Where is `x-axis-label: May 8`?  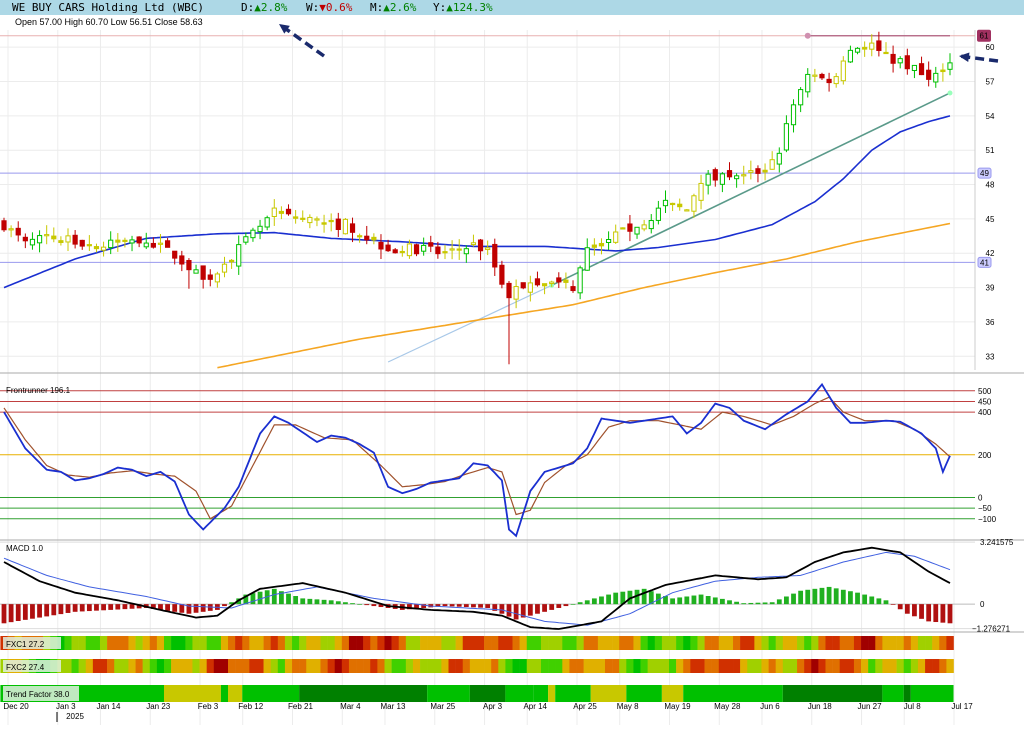
x-axis-label: May 8 is located at coordinates (628, 706).